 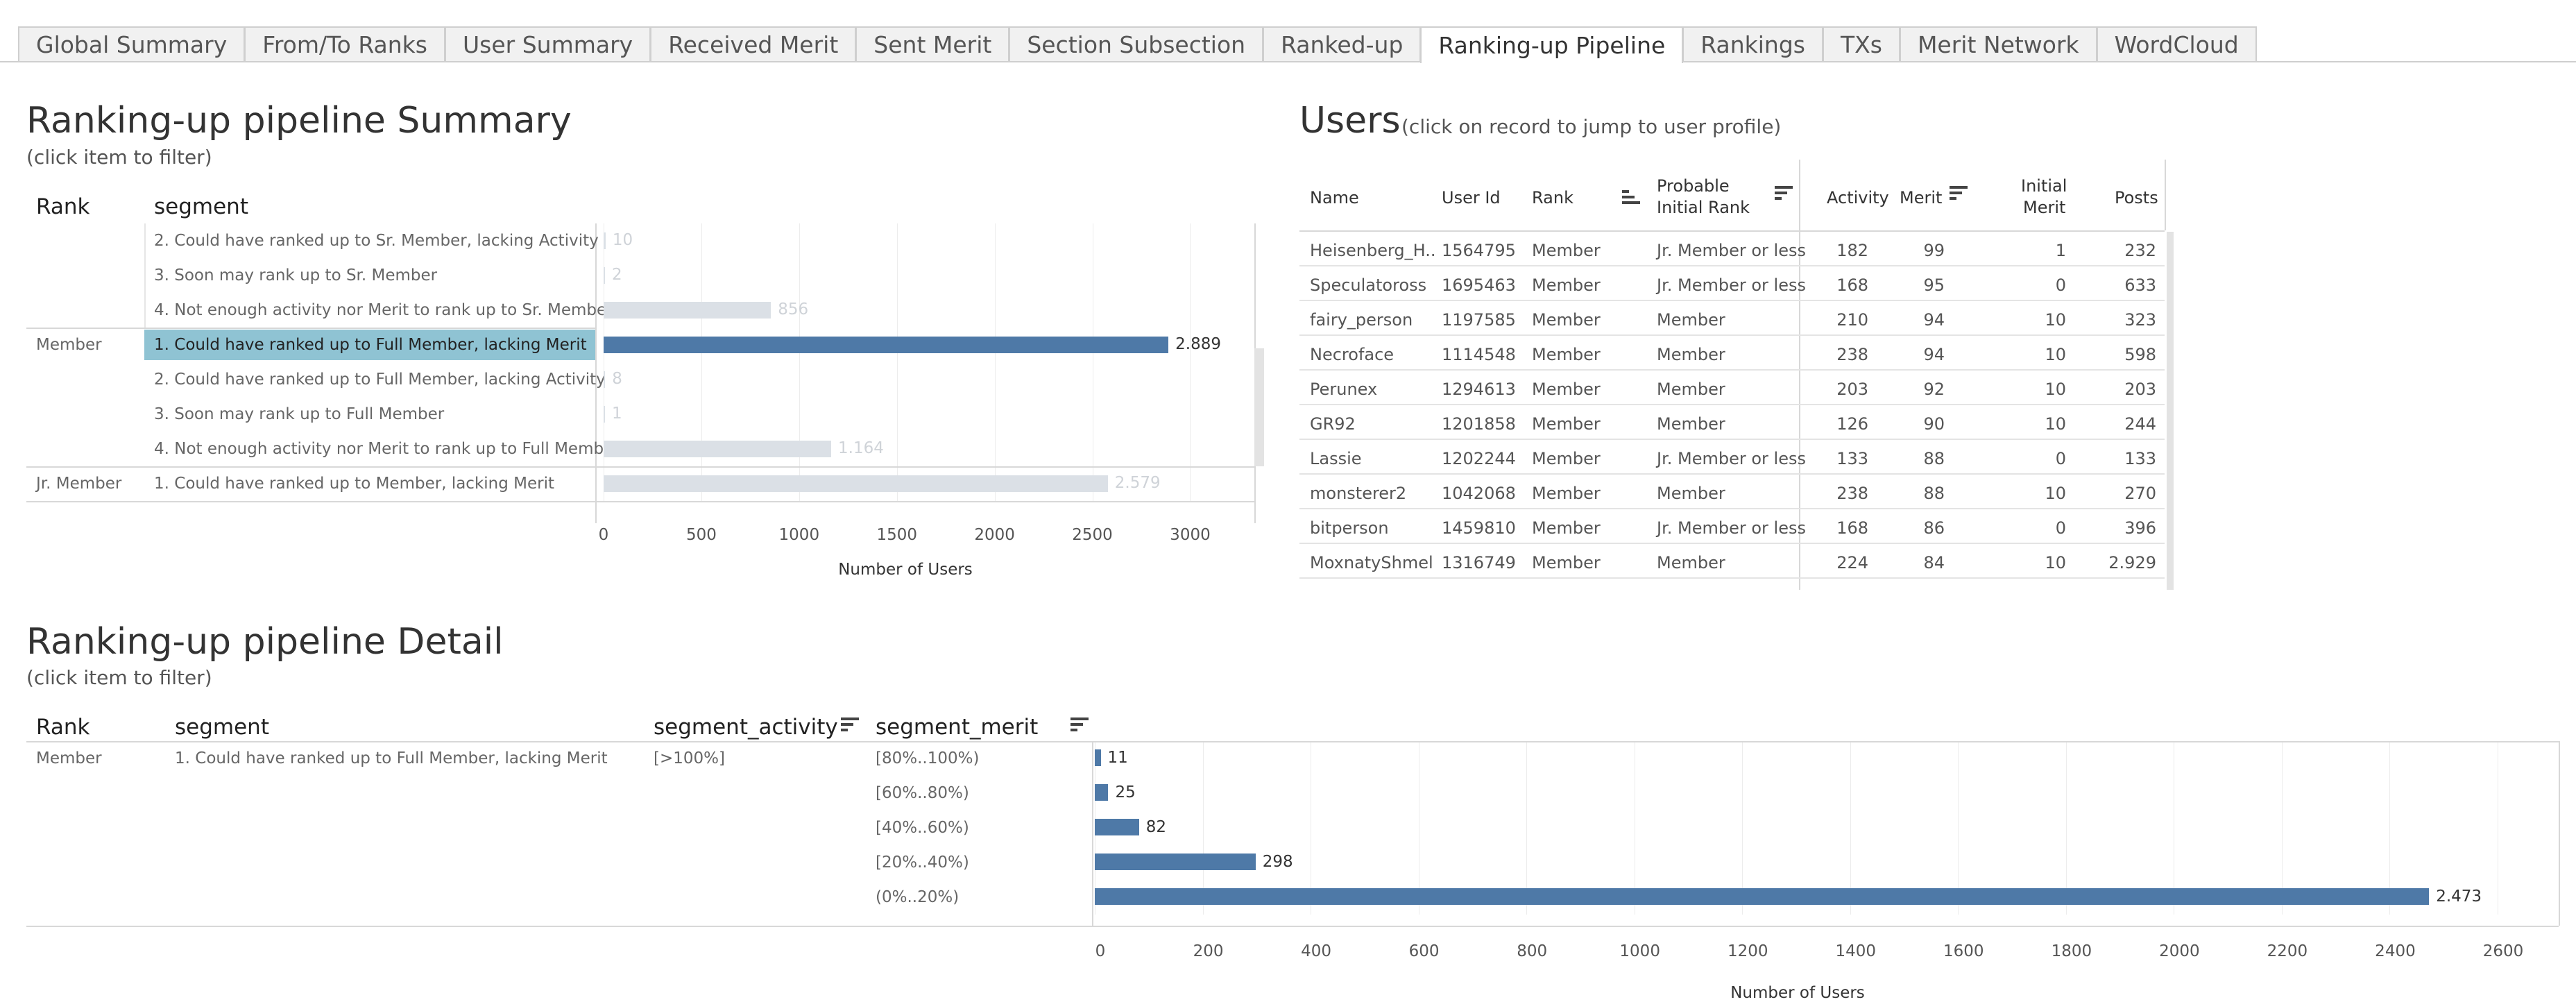 What do you see at coordinates (132, 44) in the screenshot?
I see `tab-global-summary: Global Summary` at bounding box center [132, 44].